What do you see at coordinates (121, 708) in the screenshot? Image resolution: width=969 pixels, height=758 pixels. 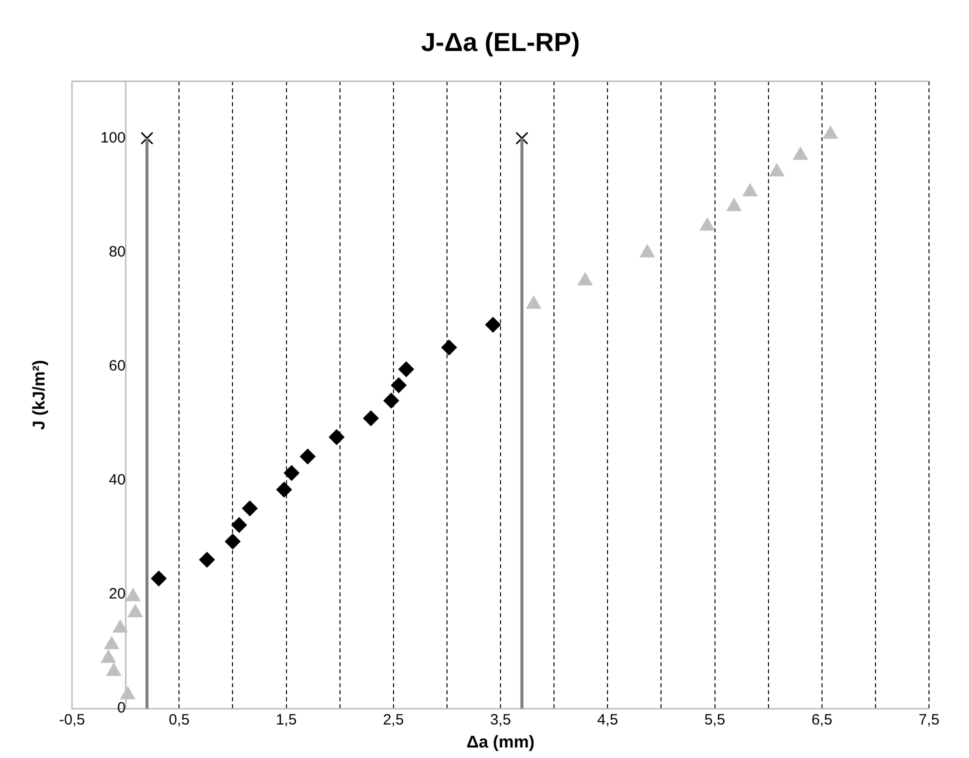 I see `y-tick-label: 0` at bounding box center [121, 708].